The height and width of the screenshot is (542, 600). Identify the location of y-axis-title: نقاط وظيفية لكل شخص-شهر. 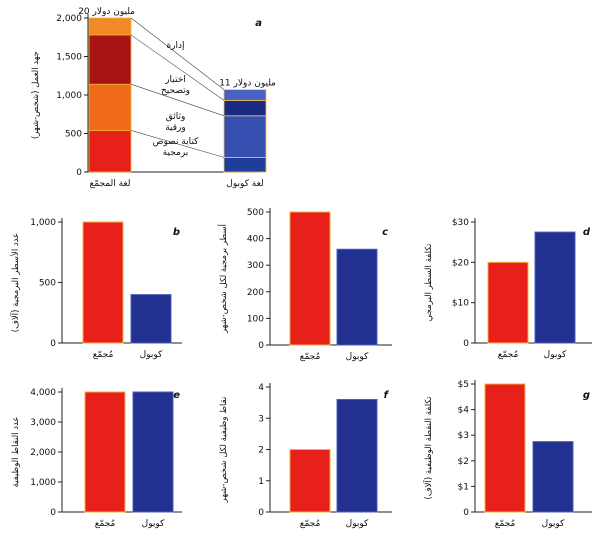
(224, 450).